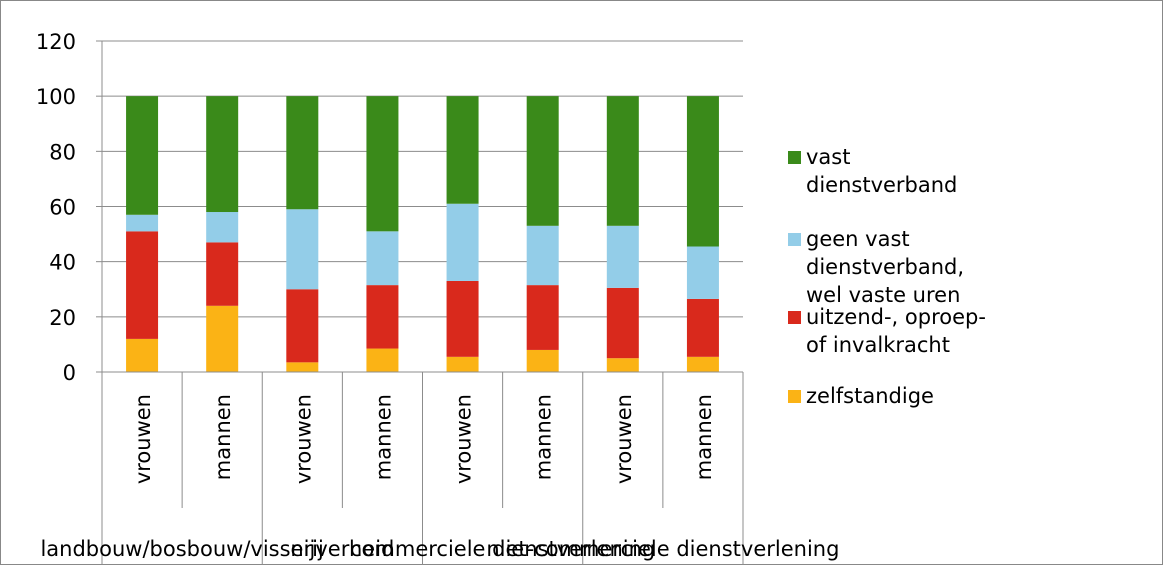  I want to click on legend-label: geen vast dienstverband, wel vaste uren, so click(885, 267).